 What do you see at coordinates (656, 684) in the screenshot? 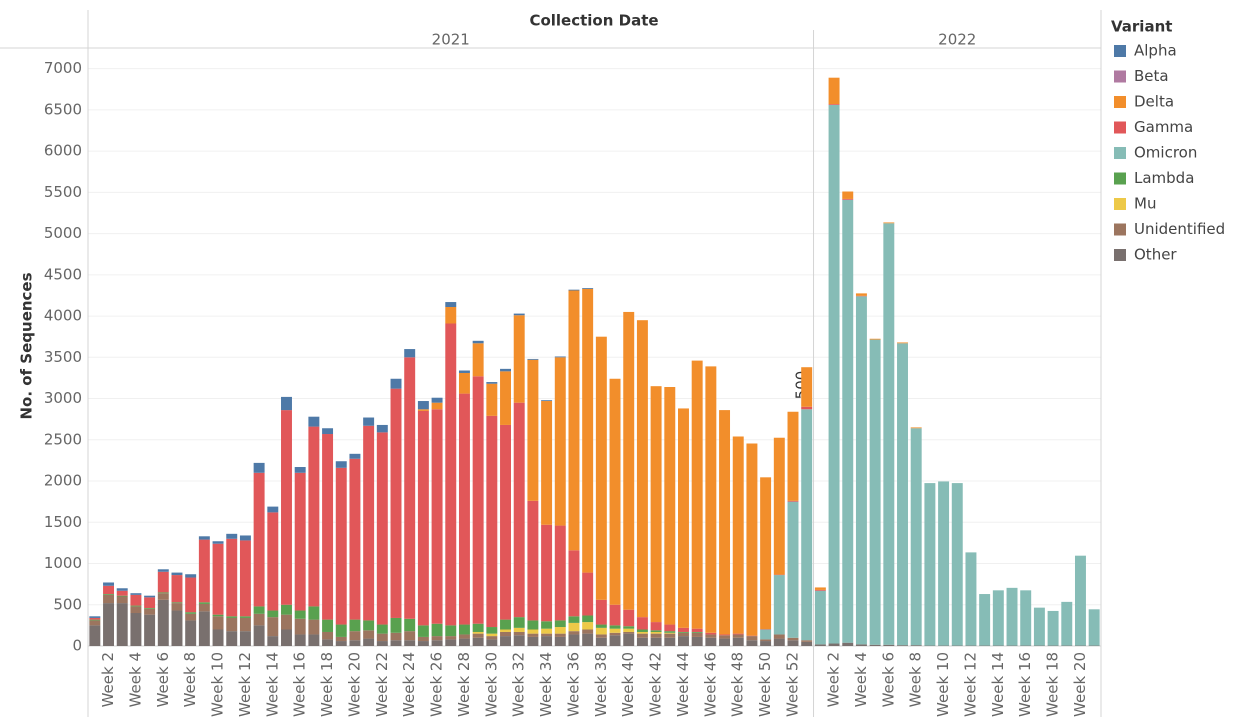
I see `x-tick-label: Week 42` at bounding box center [656, 684].